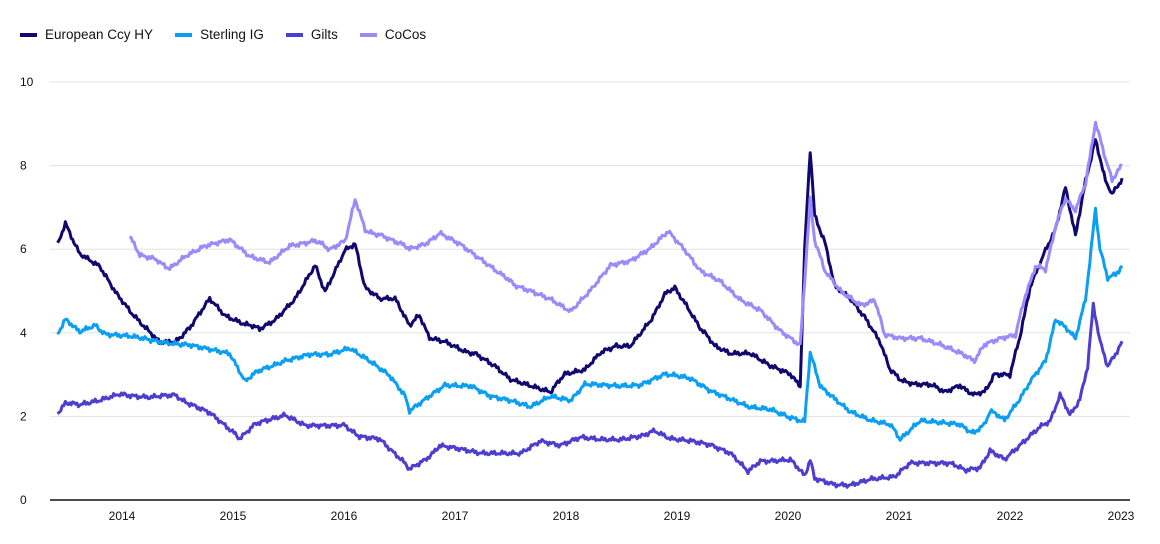 The image size is (1160, 544). What do you see at coordinates (23, 249) in the screenshot?
I see `y-tick-label: 6` at bounding box center [23, 249].